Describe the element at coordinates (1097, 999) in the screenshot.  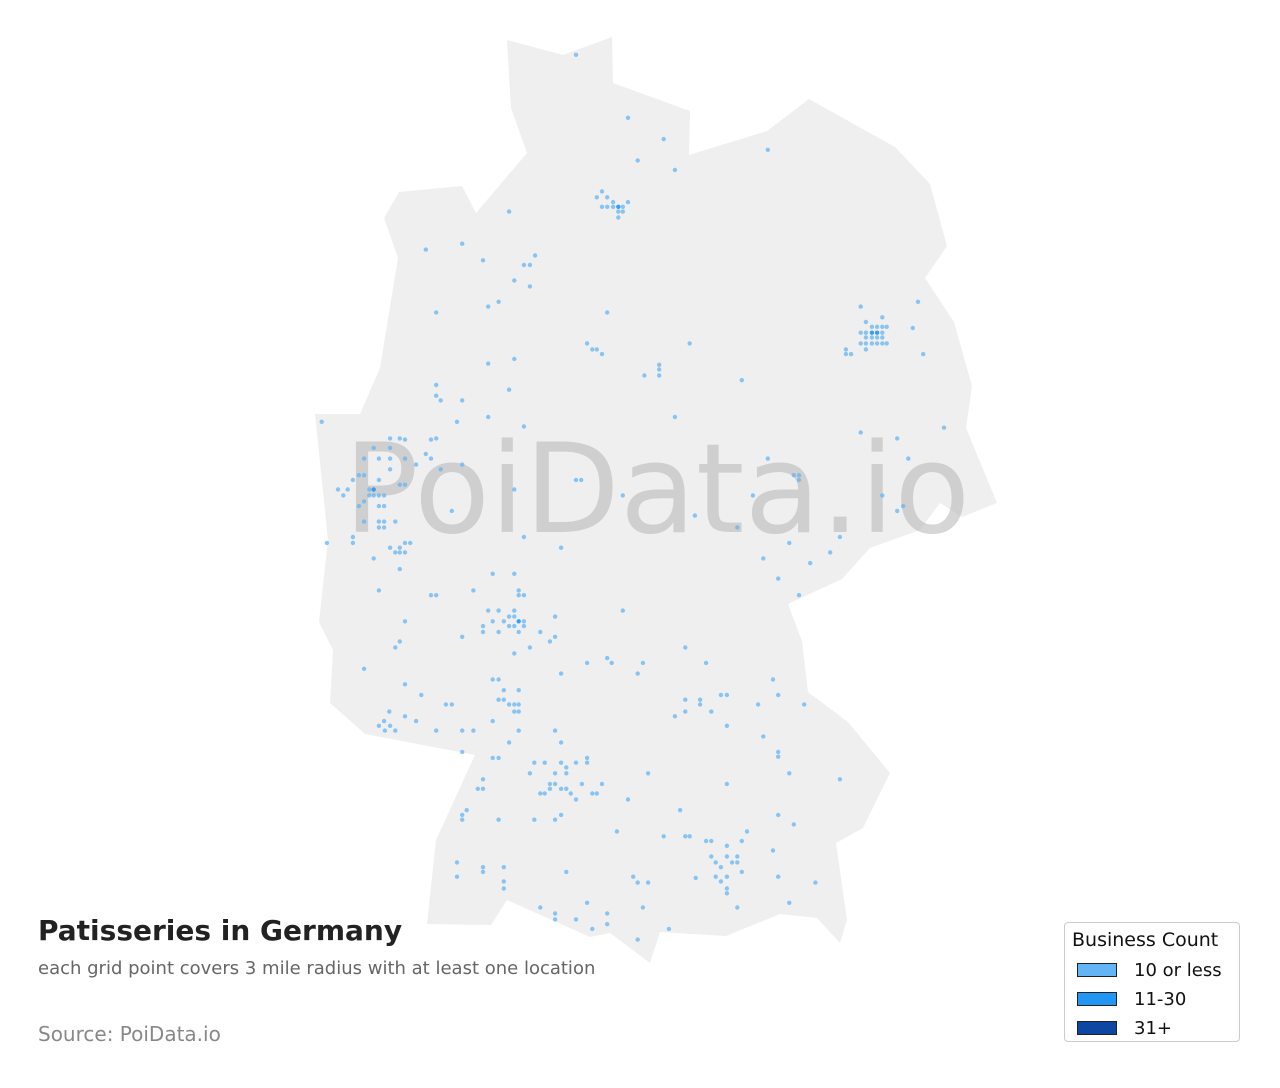
I see `legend-swatch` at that location.